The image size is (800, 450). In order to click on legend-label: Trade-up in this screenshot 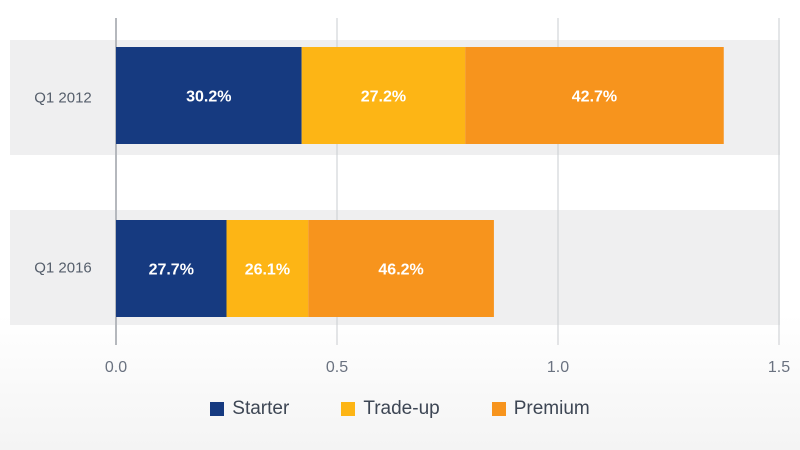, I will do `click(401, 408)`.